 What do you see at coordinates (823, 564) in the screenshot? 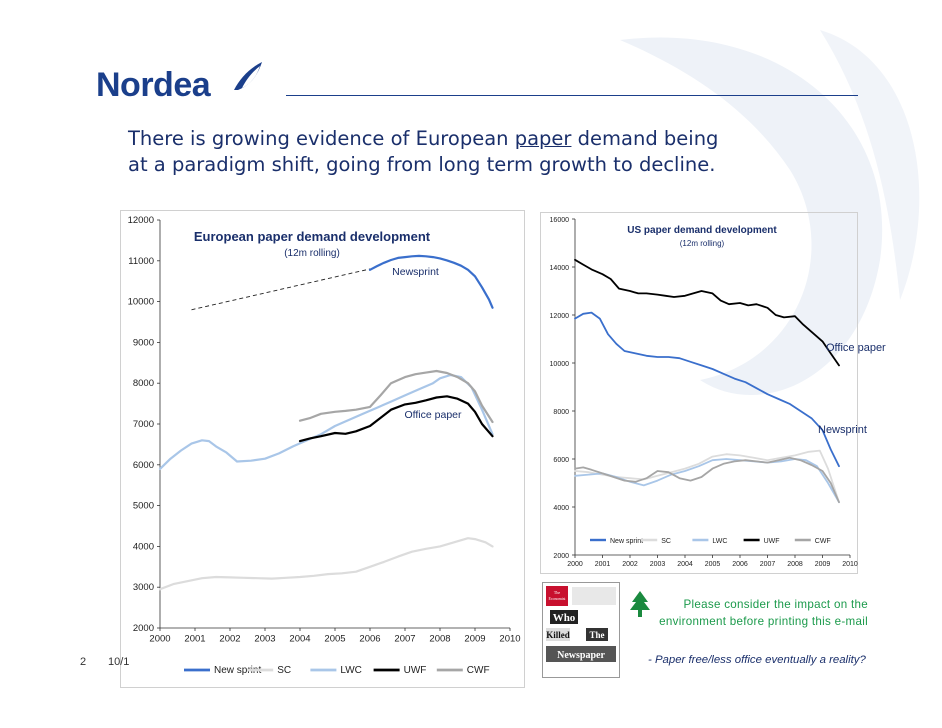
I see `x-tick-label: 2009` at bounding box center [823, 564].